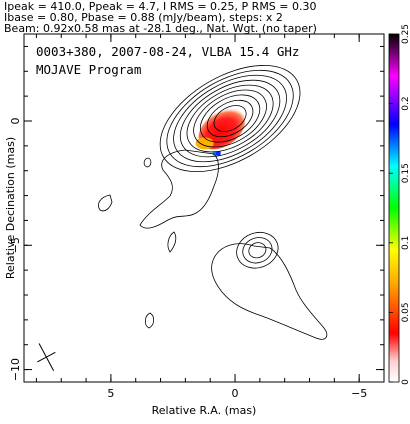 The height and width of the screenshot is (424, 410). What do you see at coordinates (15, 121) in the screenshot?
I see `y-tick-label: 0` at bounding box center [15, 121].